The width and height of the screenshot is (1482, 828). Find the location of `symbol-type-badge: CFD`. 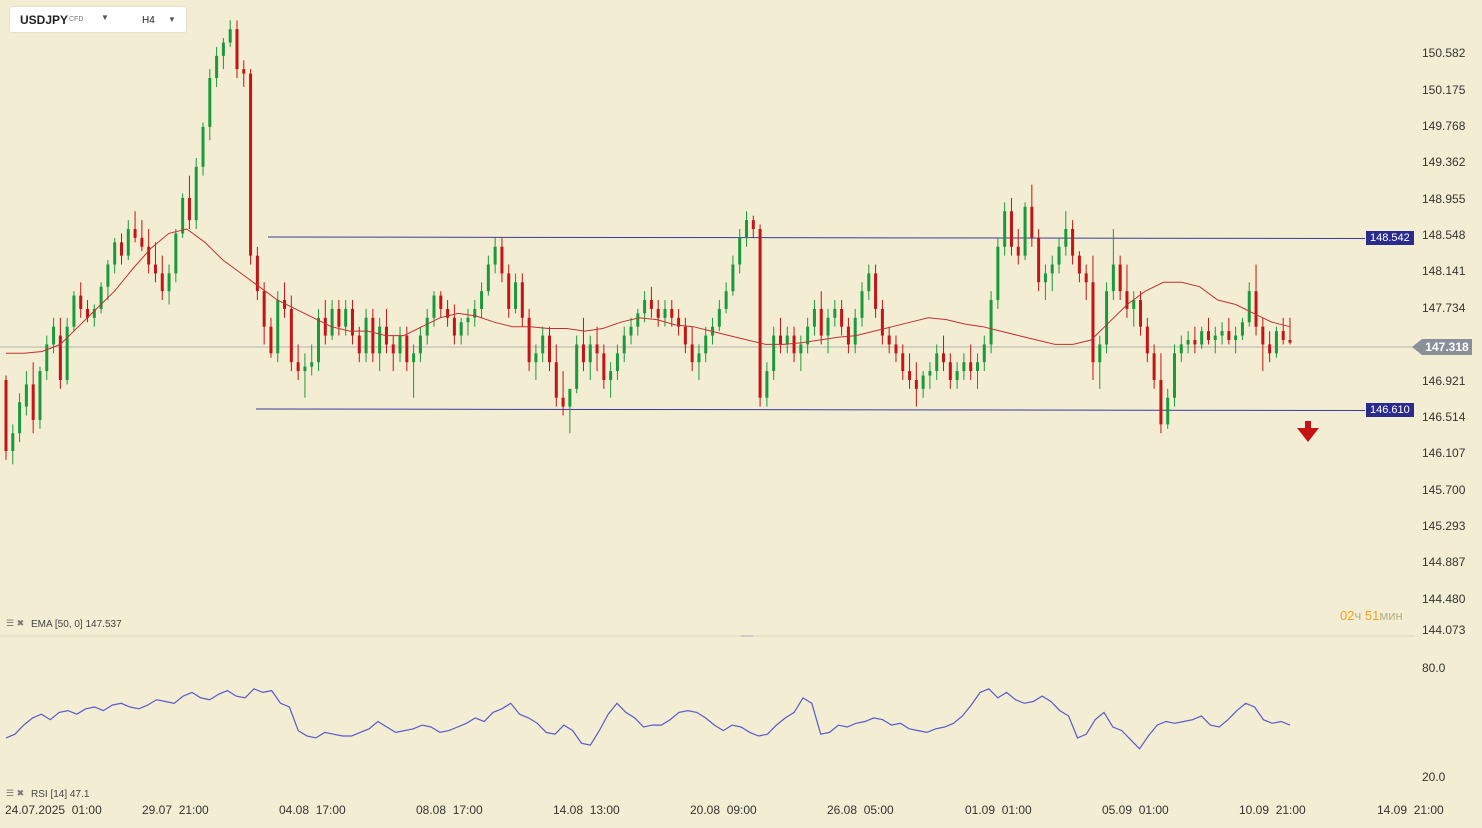

symbol-type-badge: CFD is located at coordinates (76, 19).